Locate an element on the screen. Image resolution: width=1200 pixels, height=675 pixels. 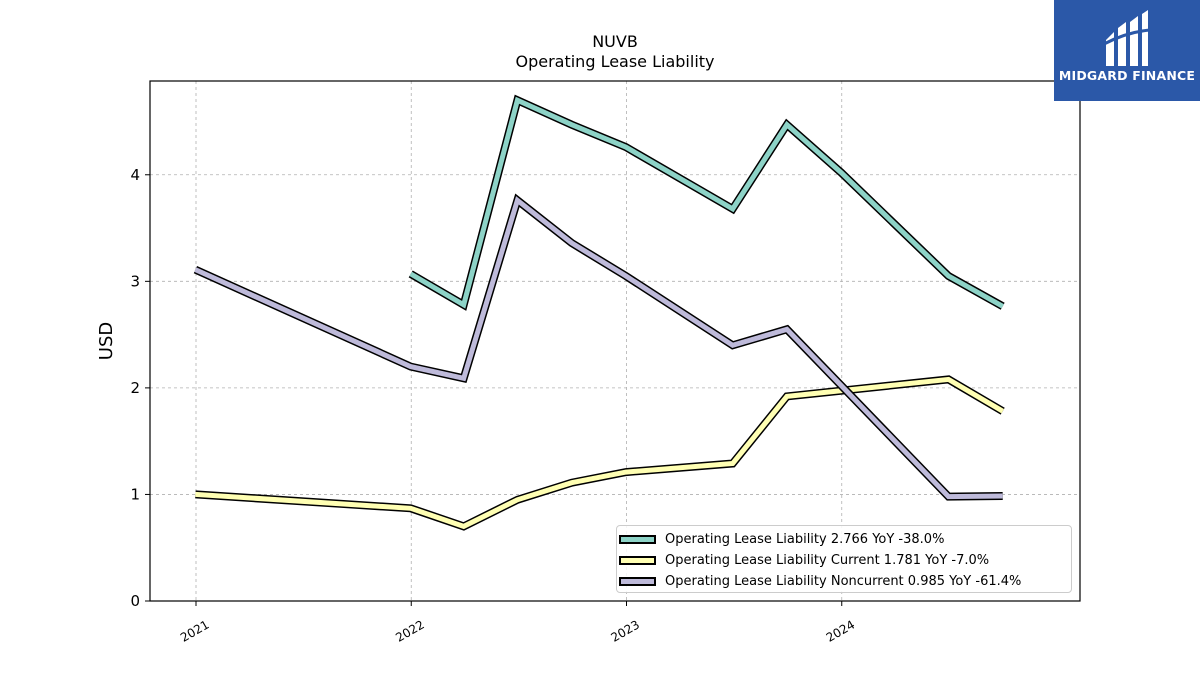
y-tick-label: 1 is located at coordinates (135, 494).